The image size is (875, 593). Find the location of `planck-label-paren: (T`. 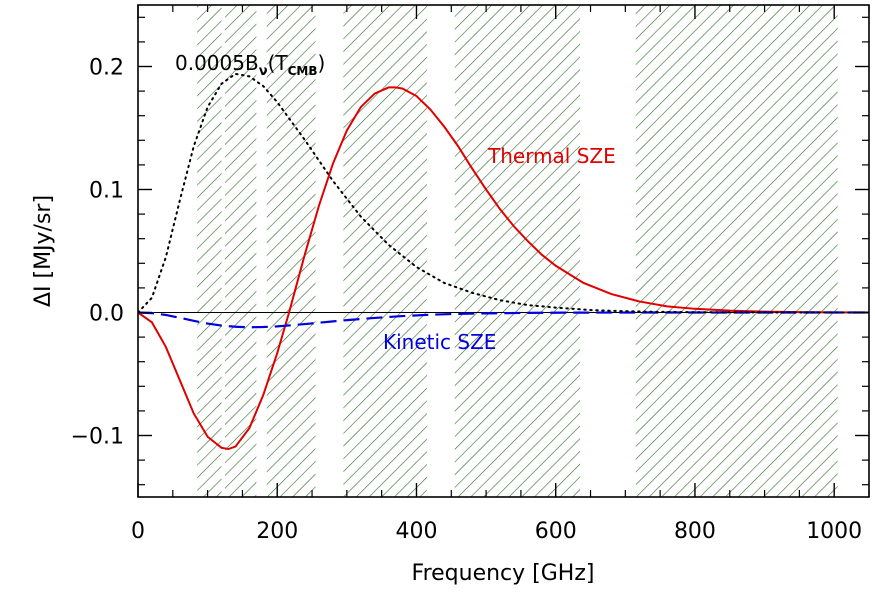

planck-label-paren: (T is located at coordinates (278, 63).